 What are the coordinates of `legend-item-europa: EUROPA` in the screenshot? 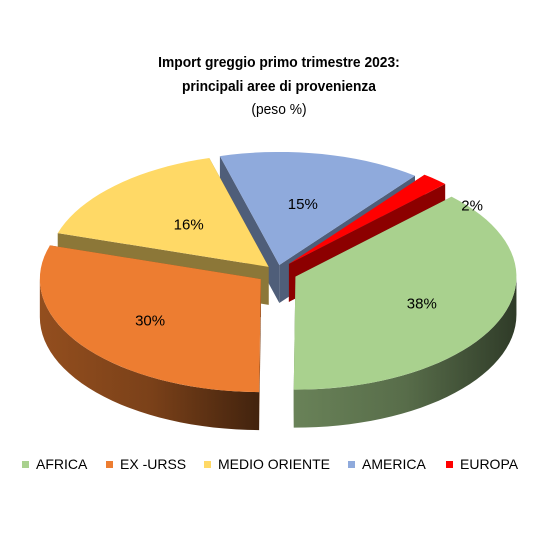 It's located at (482, 464).